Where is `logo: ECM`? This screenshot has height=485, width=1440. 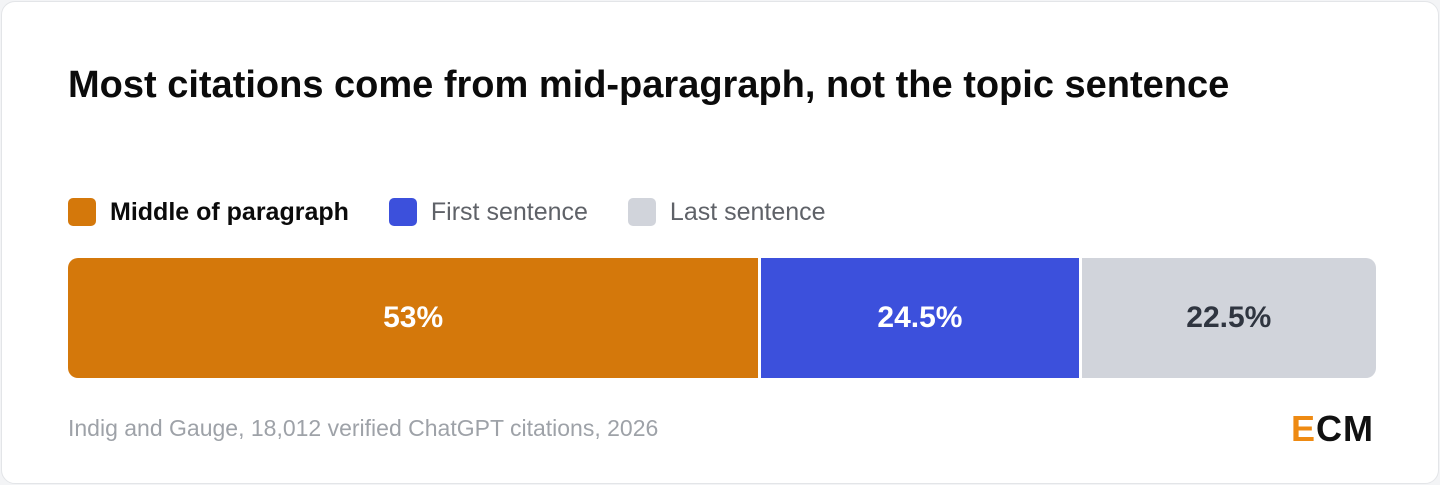
logo: ECM is located at coordinates (1332, 428).